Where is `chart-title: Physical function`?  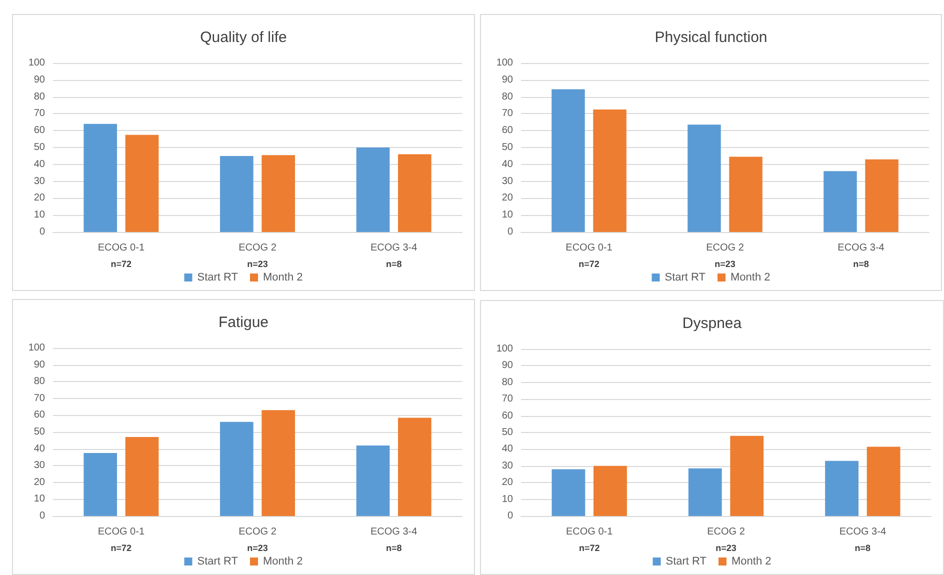
chart-title: Physical function is located at coordinates (711, 37).